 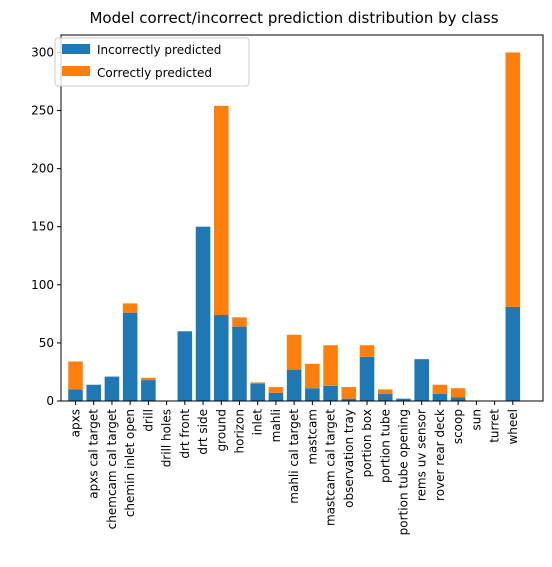 What do you see at coordinates (276, 425) in the screenshot?
I see `x-tick-label: mahli` at bounding box center [276, 425].